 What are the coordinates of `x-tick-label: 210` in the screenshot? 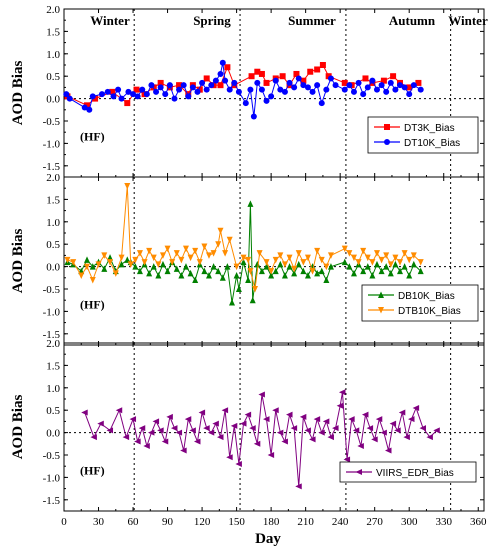 It's located at (305, 522).